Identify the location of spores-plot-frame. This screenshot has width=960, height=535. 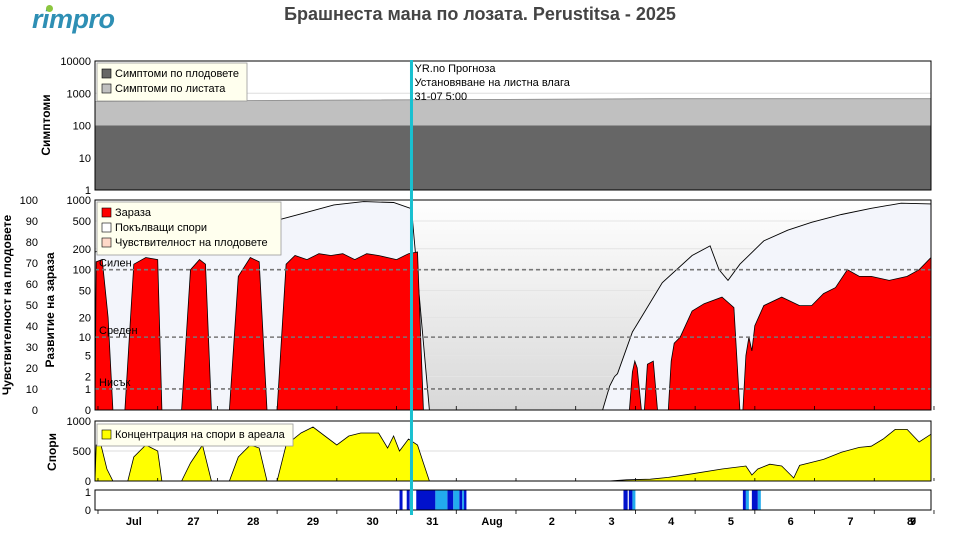
(513, 451).